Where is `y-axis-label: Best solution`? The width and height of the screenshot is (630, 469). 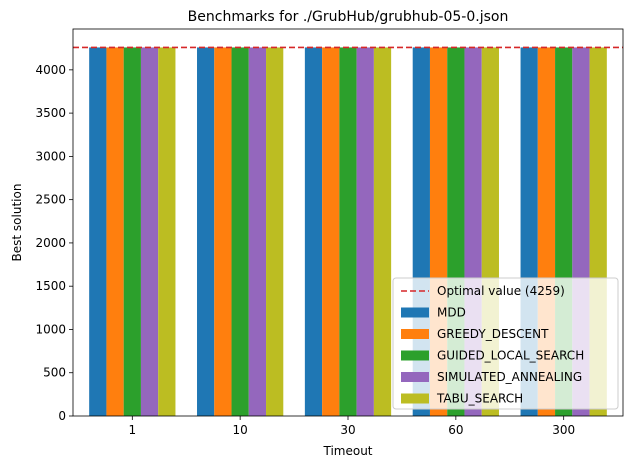 y-axis-label: Best solution is located at coordinates (17, 223).